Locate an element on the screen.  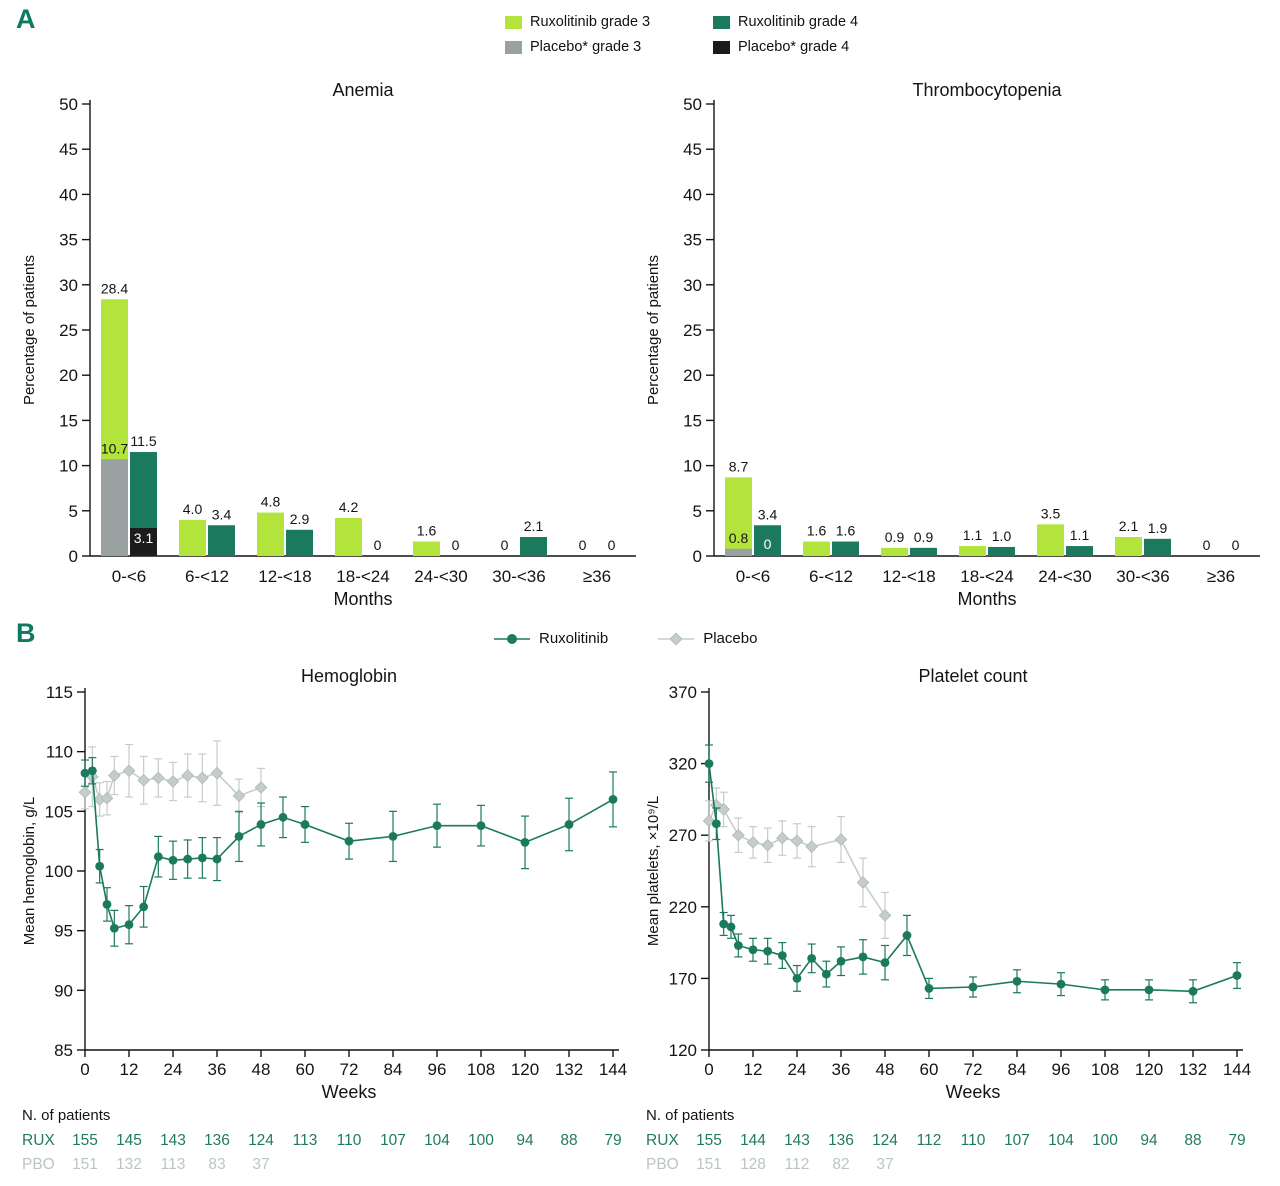
svg-text: 124 is located at coordinates (885, 1140).